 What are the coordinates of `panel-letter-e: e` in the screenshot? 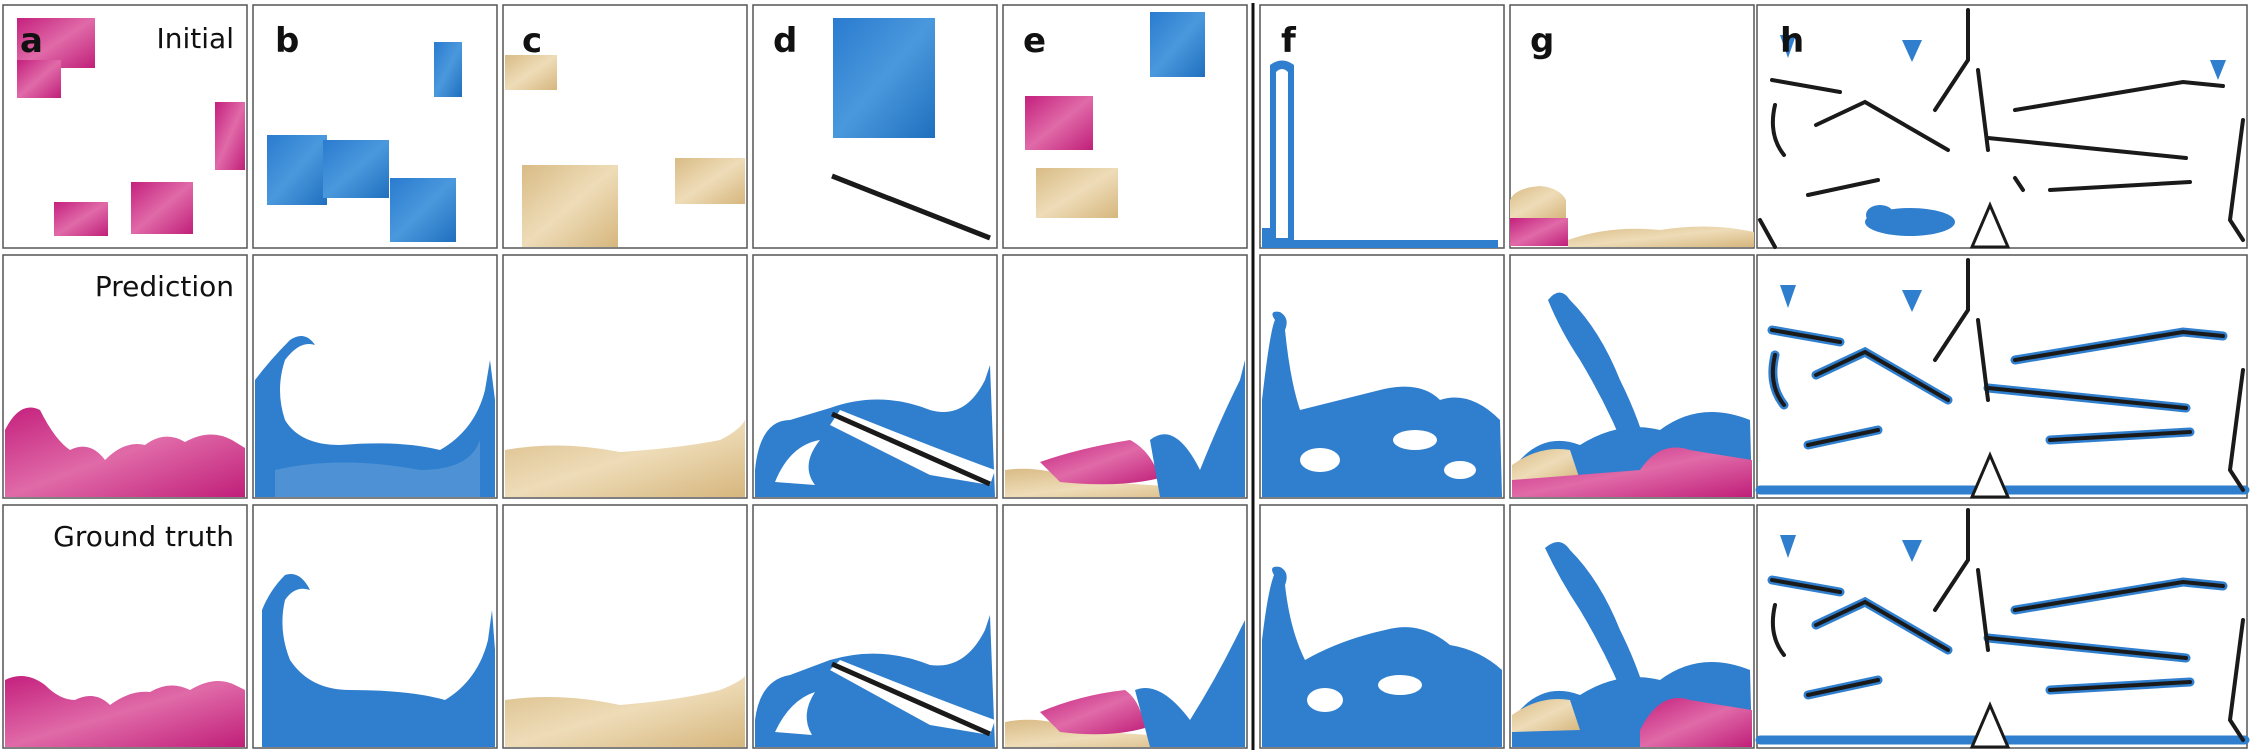 It's located at (1034, 41).